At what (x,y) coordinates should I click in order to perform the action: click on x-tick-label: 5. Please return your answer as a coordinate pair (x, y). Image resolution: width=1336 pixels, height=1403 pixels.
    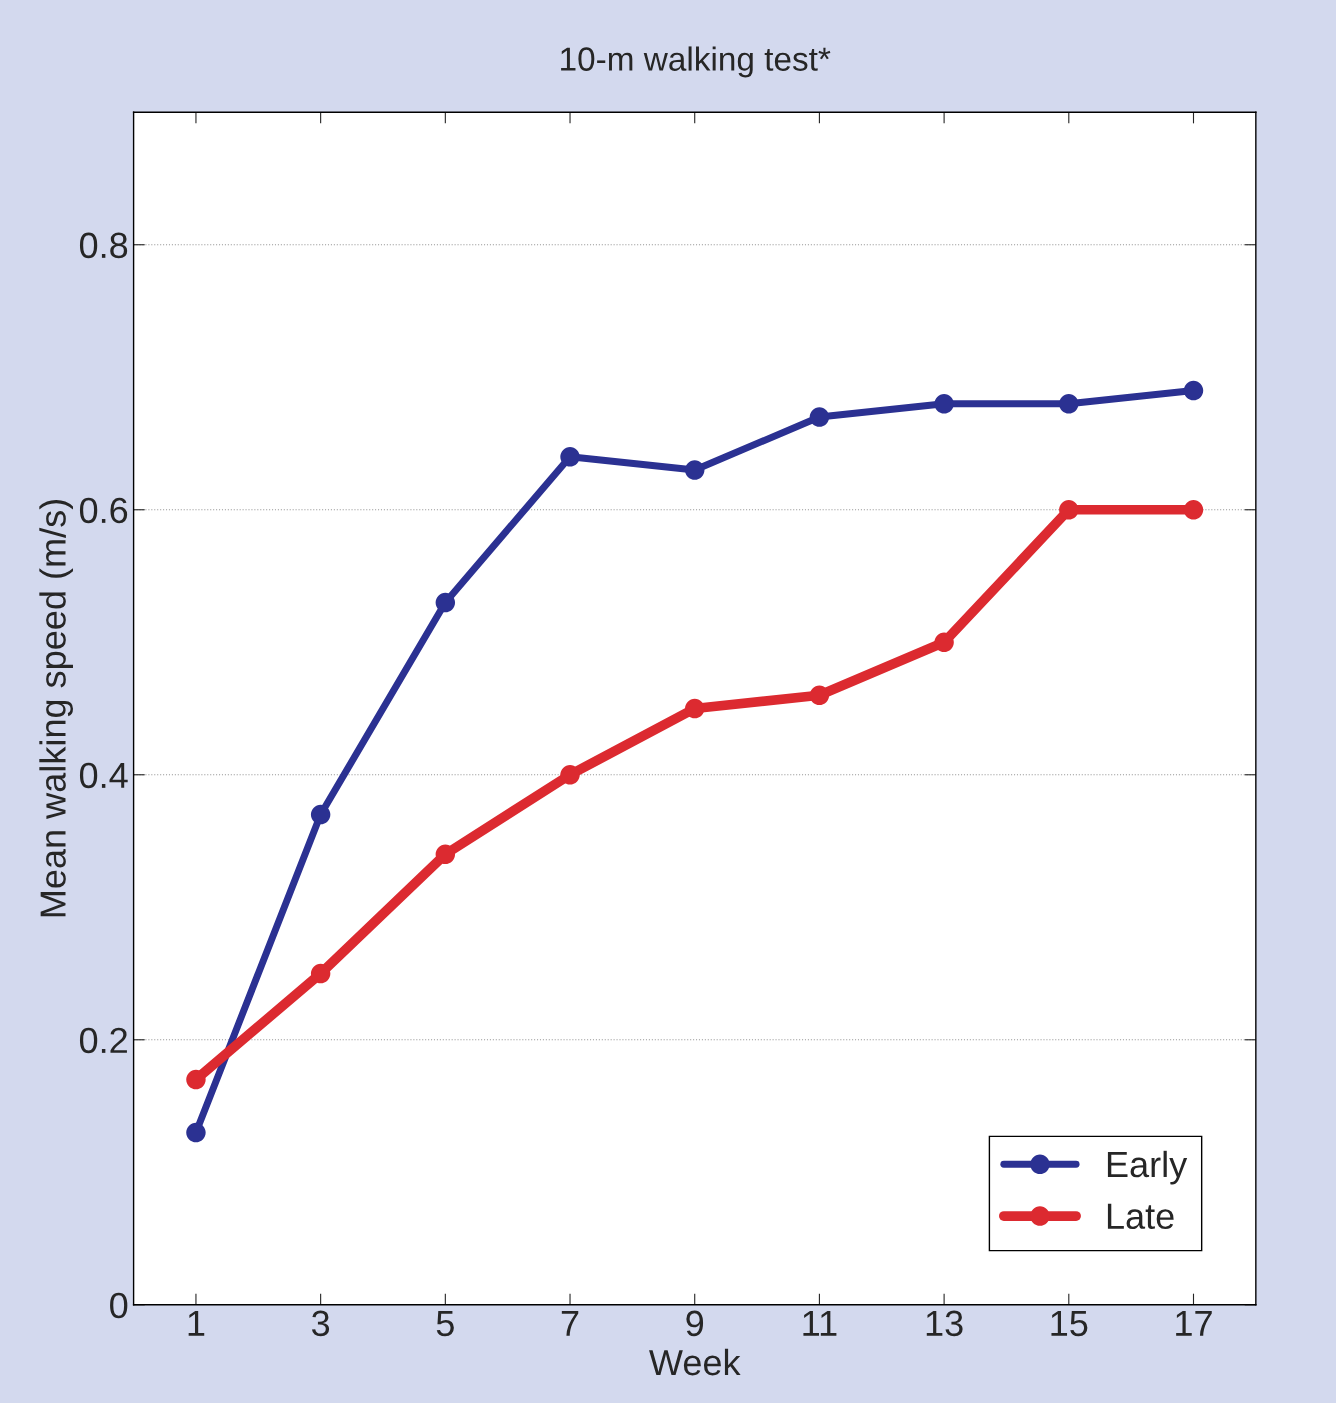
    Looking at the image, I should click on (445, 1323).